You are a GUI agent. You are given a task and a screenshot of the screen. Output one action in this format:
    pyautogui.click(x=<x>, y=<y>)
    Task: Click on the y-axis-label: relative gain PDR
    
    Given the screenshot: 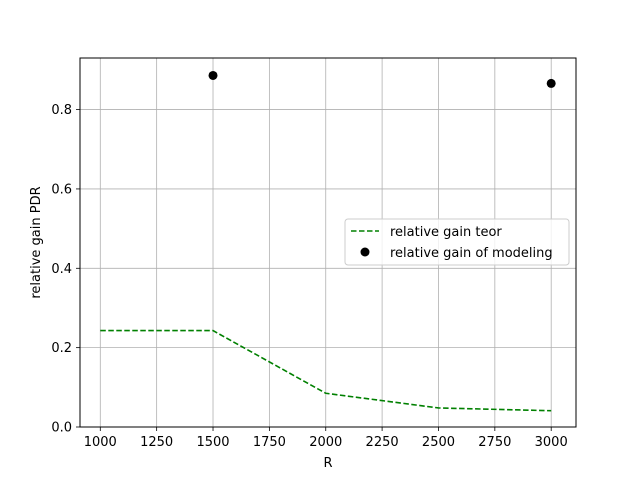 What is the action you would take?
    pyautogui.click(x=36, y=242)
    